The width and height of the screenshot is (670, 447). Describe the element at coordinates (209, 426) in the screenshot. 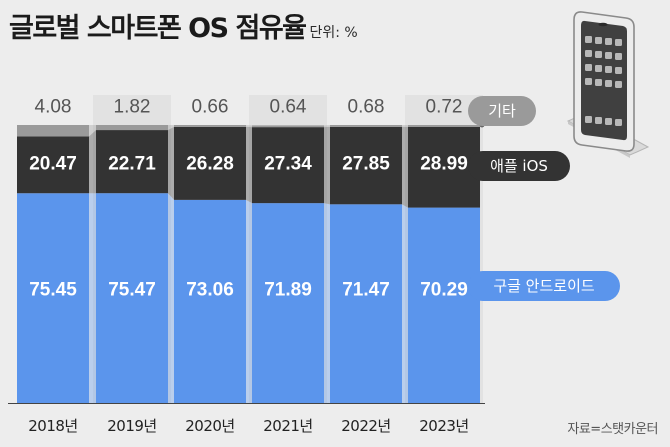

I see `x-tick-label: 2020년` at that location.